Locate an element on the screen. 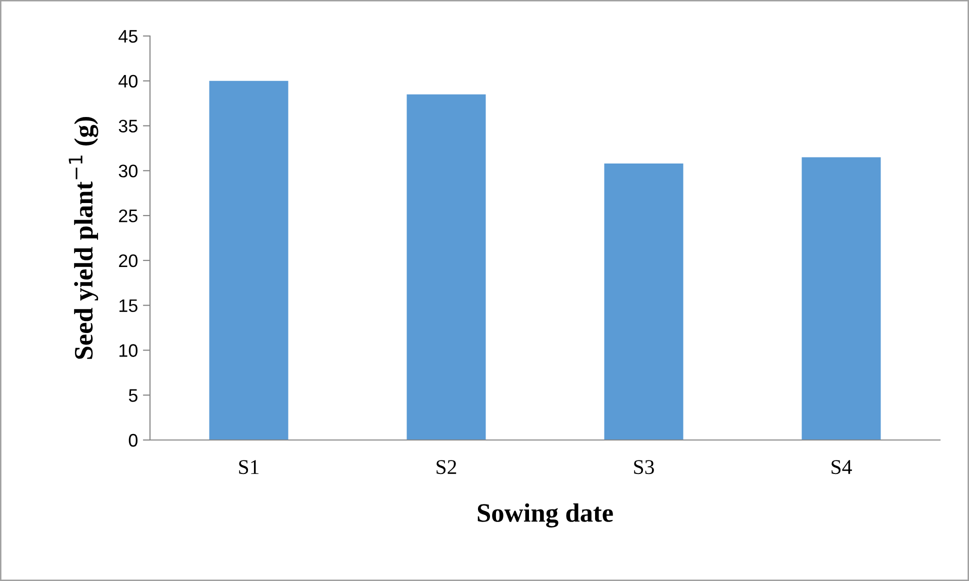 This screenshot has width=969, height=581. y-axis-title: Seed yield plant$^{−1}$ (g) is located at coordinates (83, 238).